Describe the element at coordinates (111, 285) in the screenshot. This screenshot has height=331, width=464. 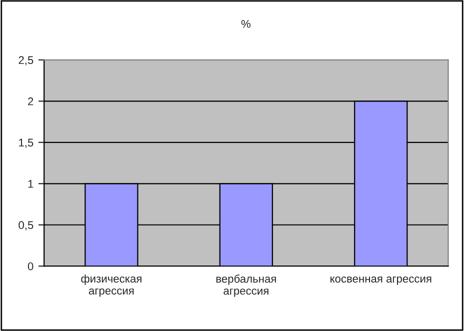
I see `x-tick-label: физическая агрессия` at that location.